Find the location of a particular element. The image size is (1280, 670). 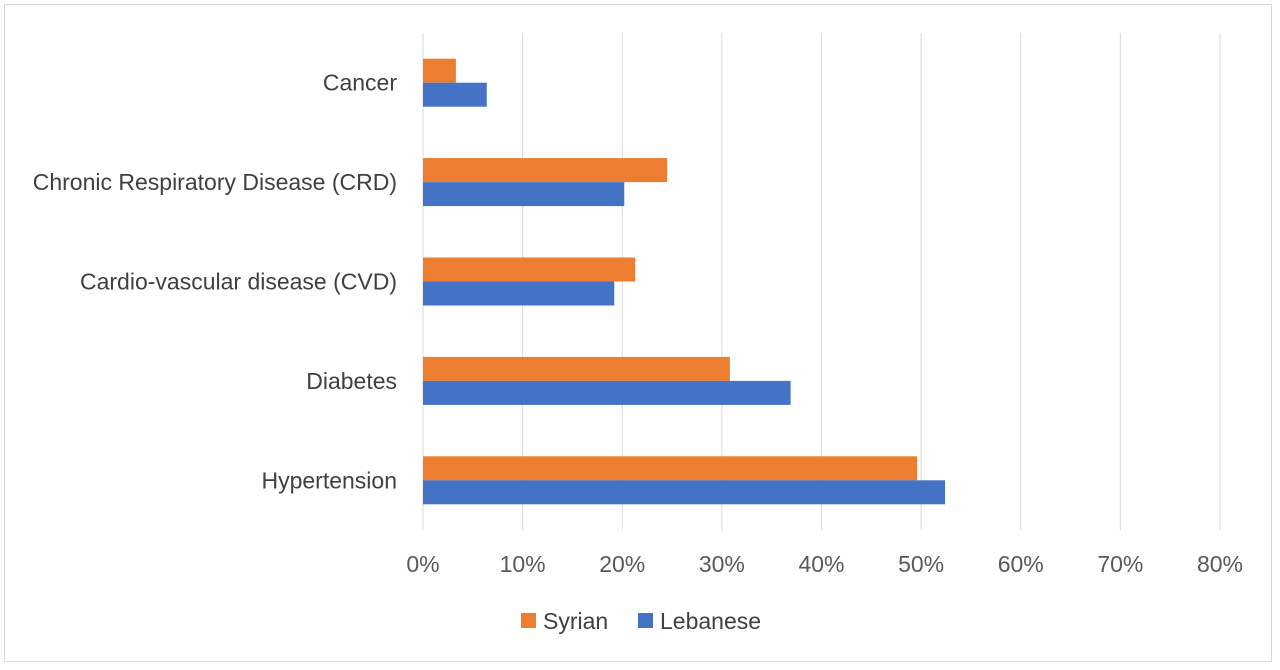

category-label: Hypertension is located at coordinates (329, 480).